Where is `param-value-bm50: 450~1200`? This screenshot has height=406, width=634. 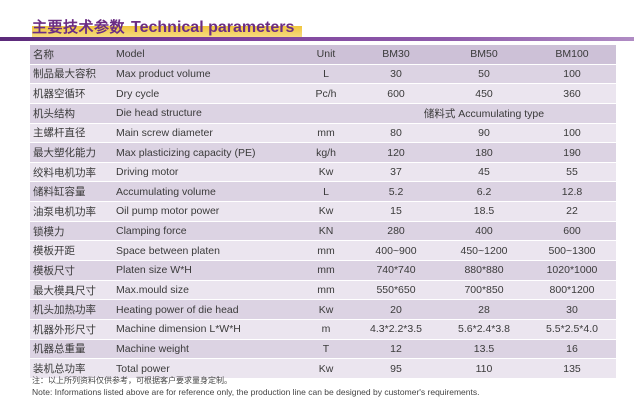
param-value-bm50: 450~1200 is located at coordinates (484, 251).